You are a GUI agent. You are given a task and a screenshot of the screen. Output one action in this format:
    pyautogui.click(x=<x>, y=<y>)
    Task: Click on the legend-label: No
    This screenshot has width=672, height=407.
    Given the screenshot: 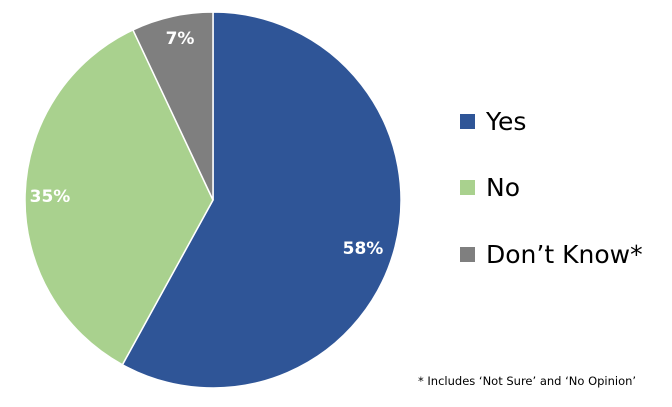 What is the action you would take?
    pyautogui.click(x=503, y=187)
    